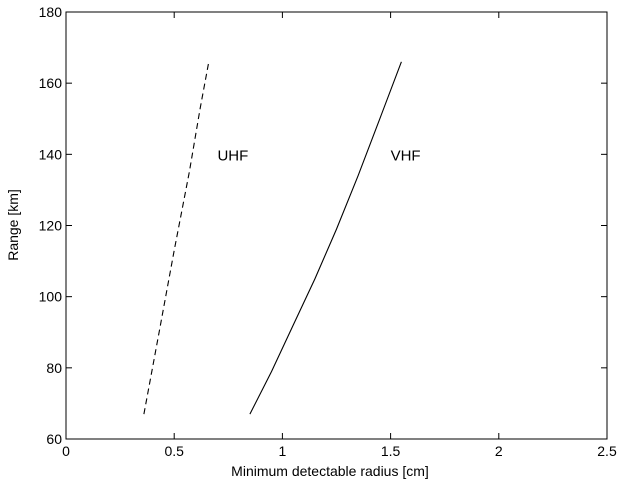  What do you see at coordinates (13, 225) in the screenshot?
I see `y-axis-title: Range [km]` at bounding box center [13, 225].